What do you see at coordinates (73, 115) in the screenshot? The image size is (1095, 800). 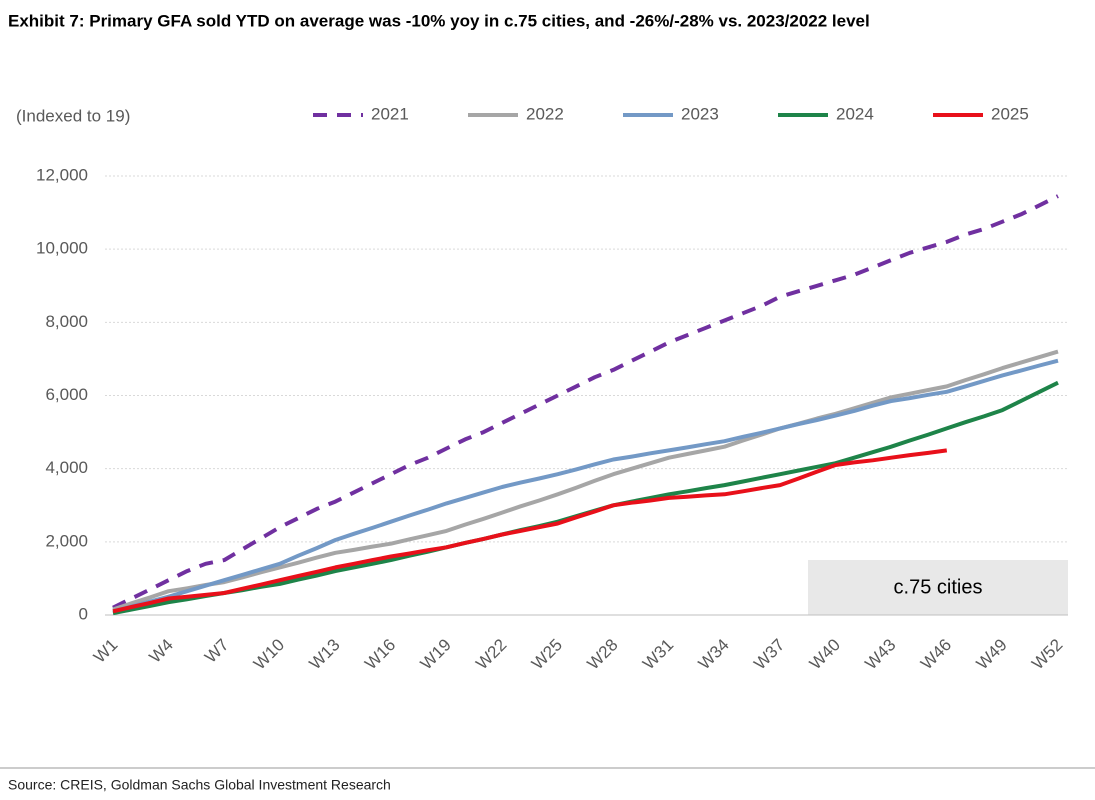 I see `y-axis-label: (Indexed to 19)` at bounding box center [73, 115].